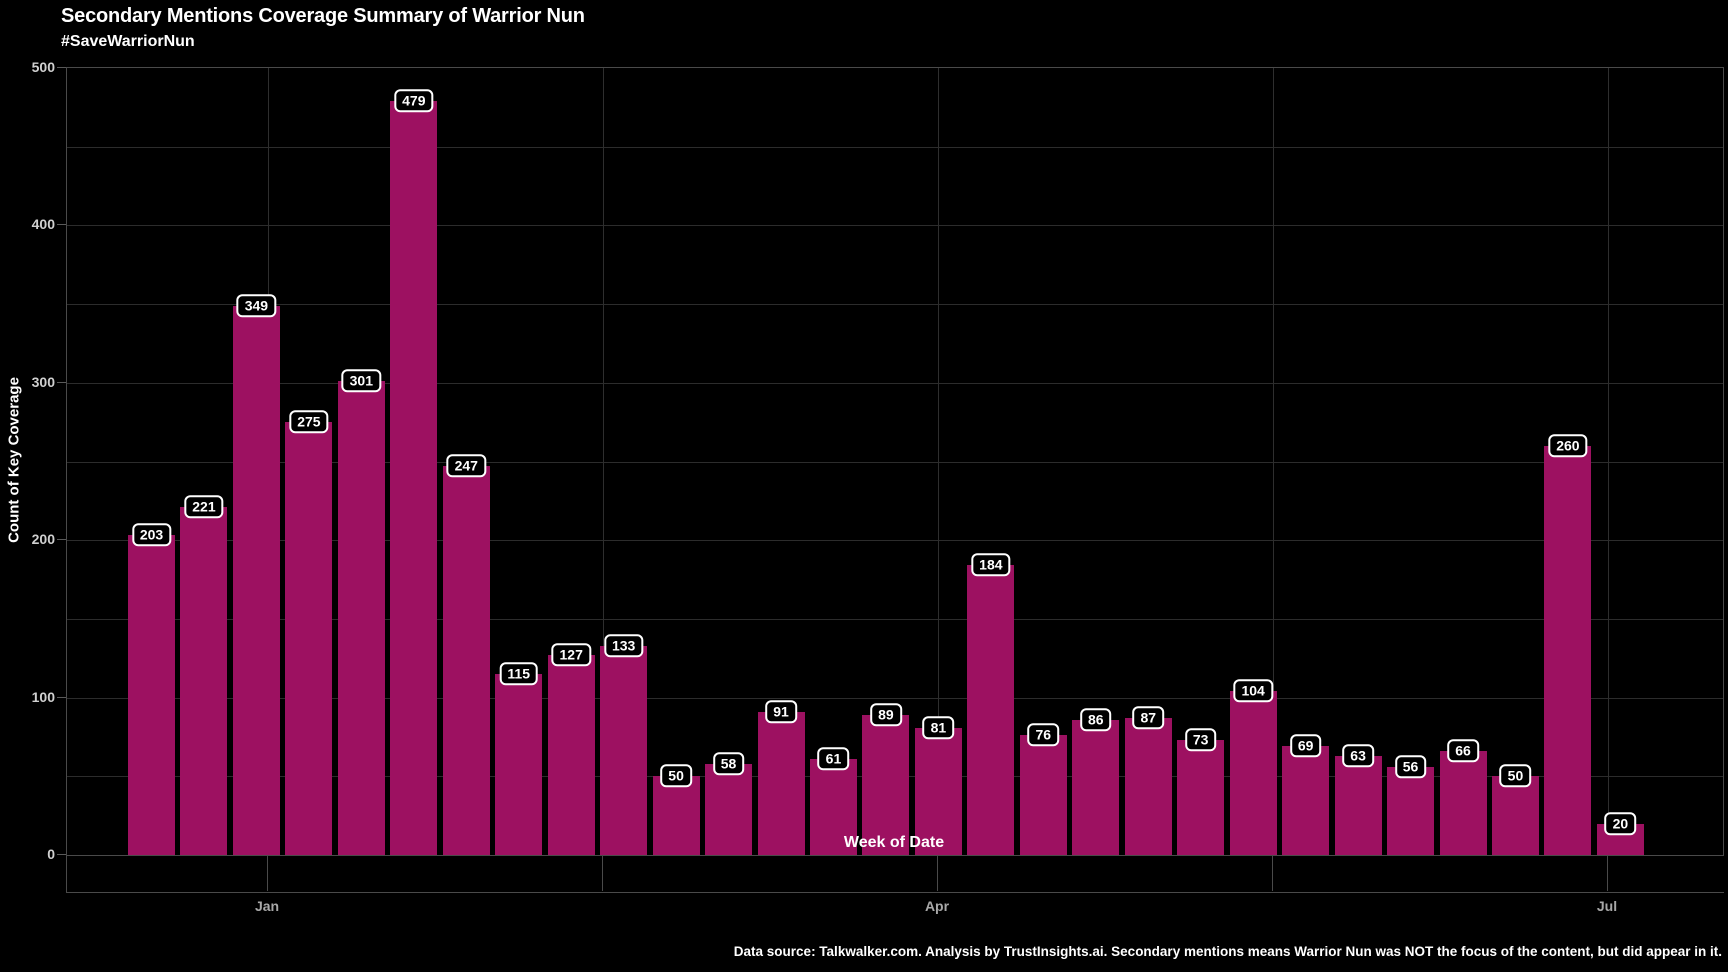  What do you see at coordinates (1358, 756) in the screenshot?
I see `bar-value-label: 63` at bounding box center [1358, 756].